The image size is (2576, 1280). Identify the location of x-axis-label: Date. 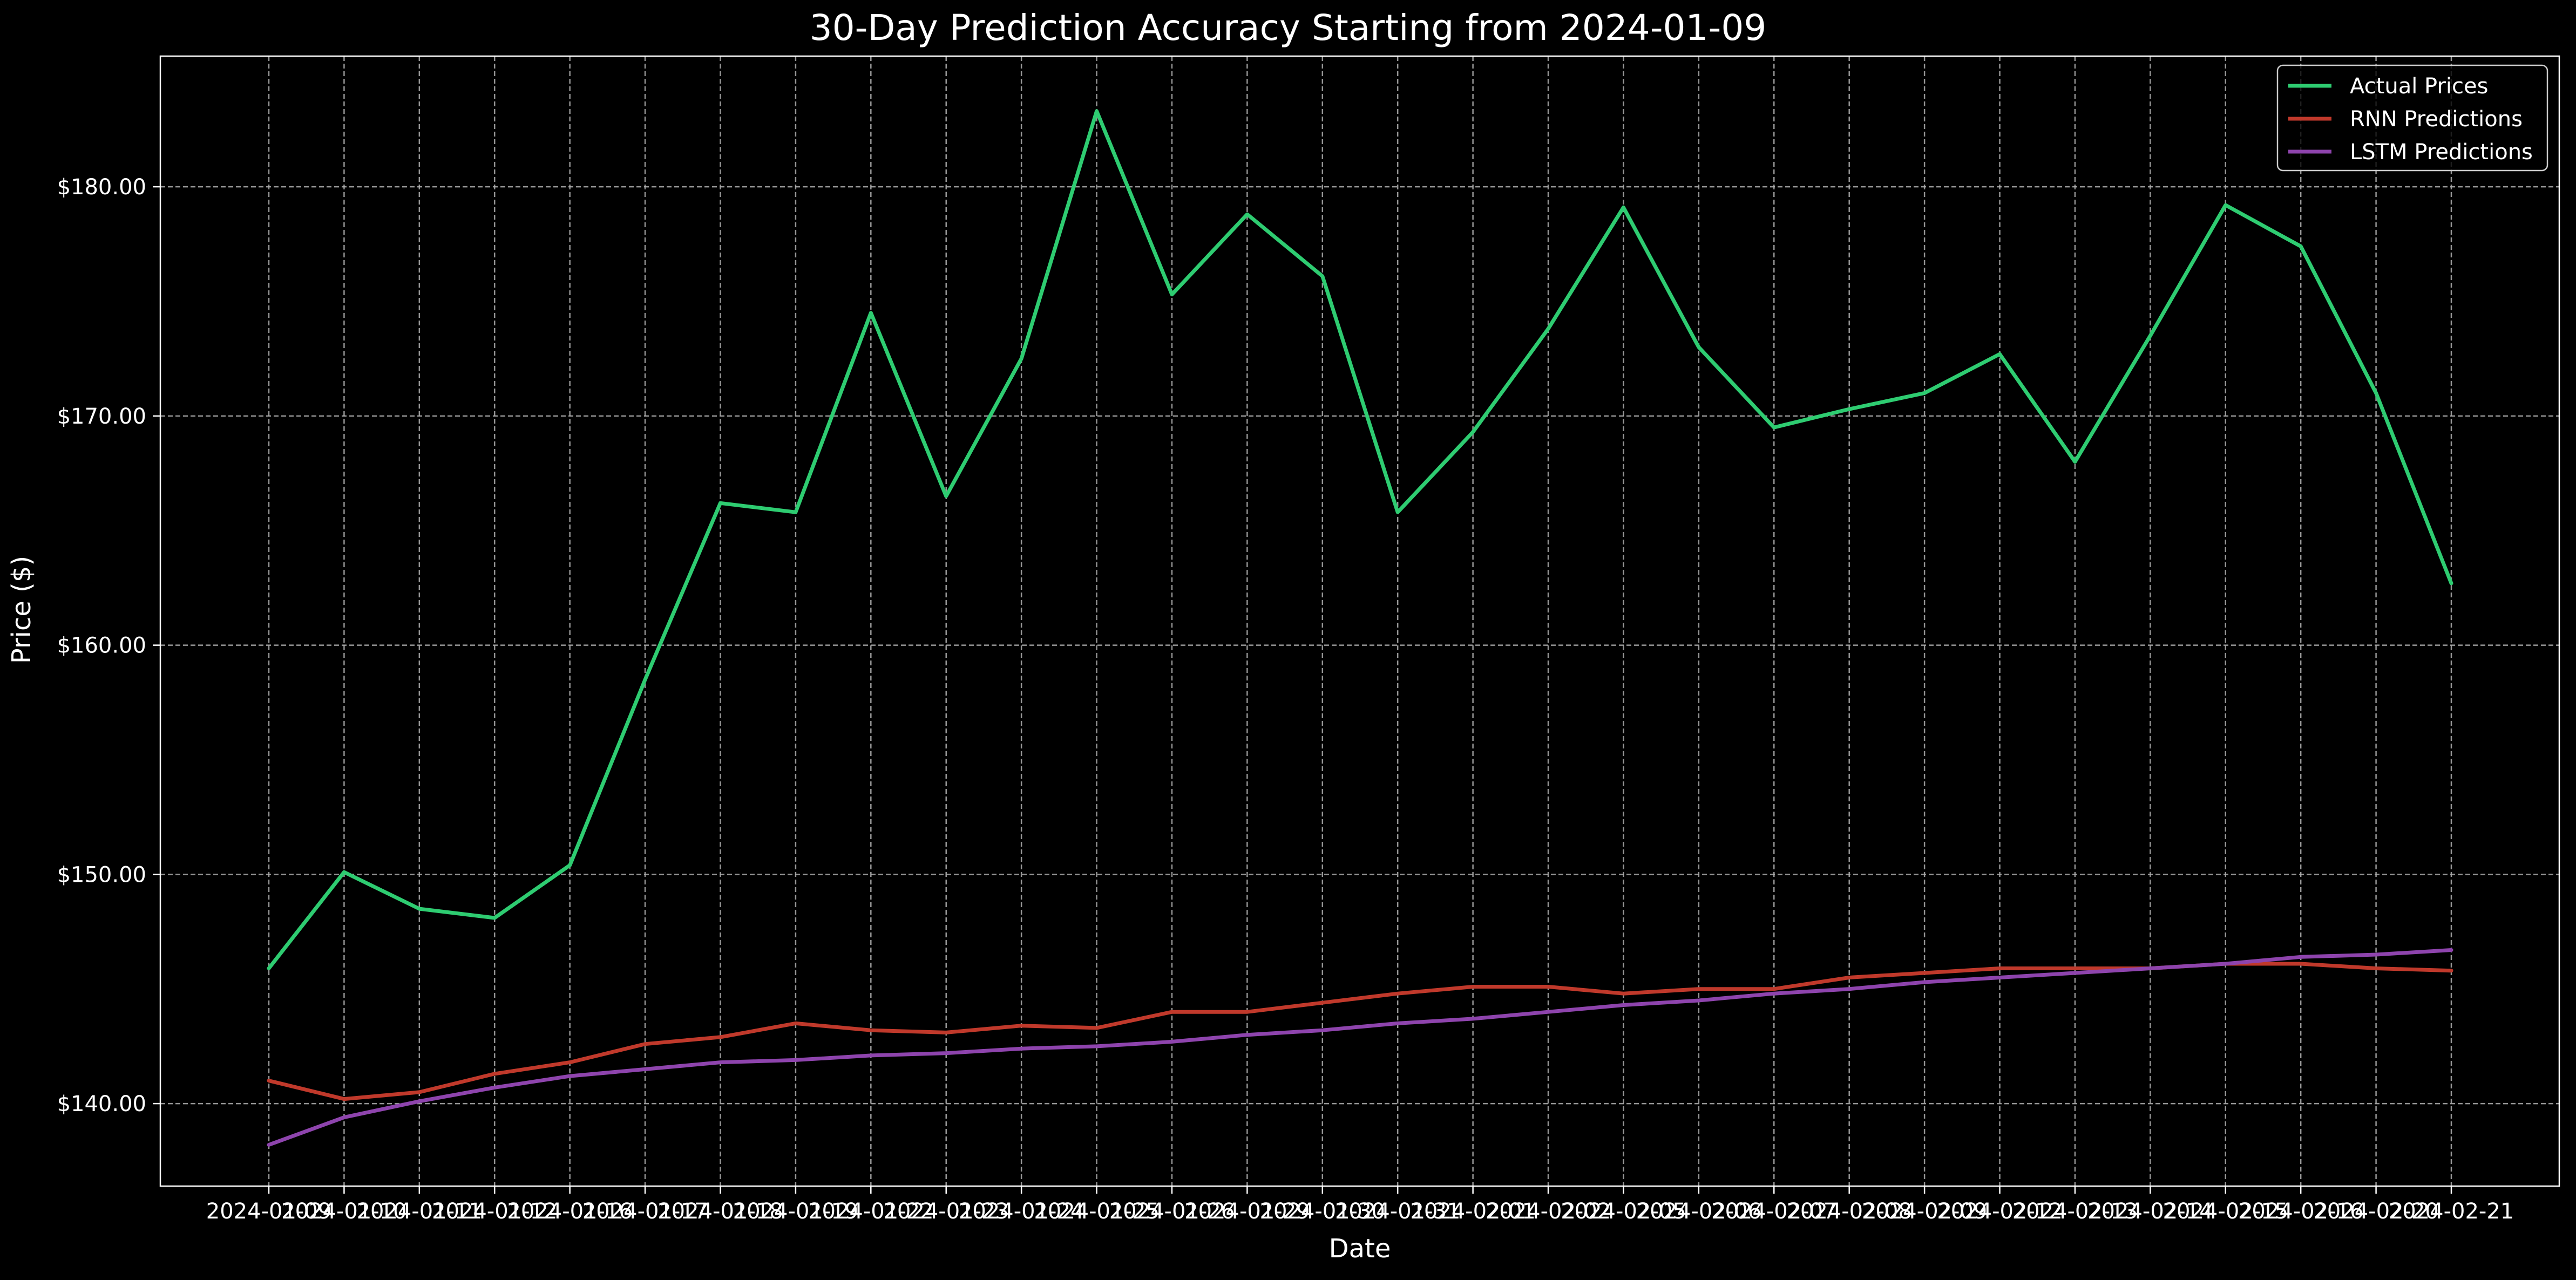
(1360, 1249).